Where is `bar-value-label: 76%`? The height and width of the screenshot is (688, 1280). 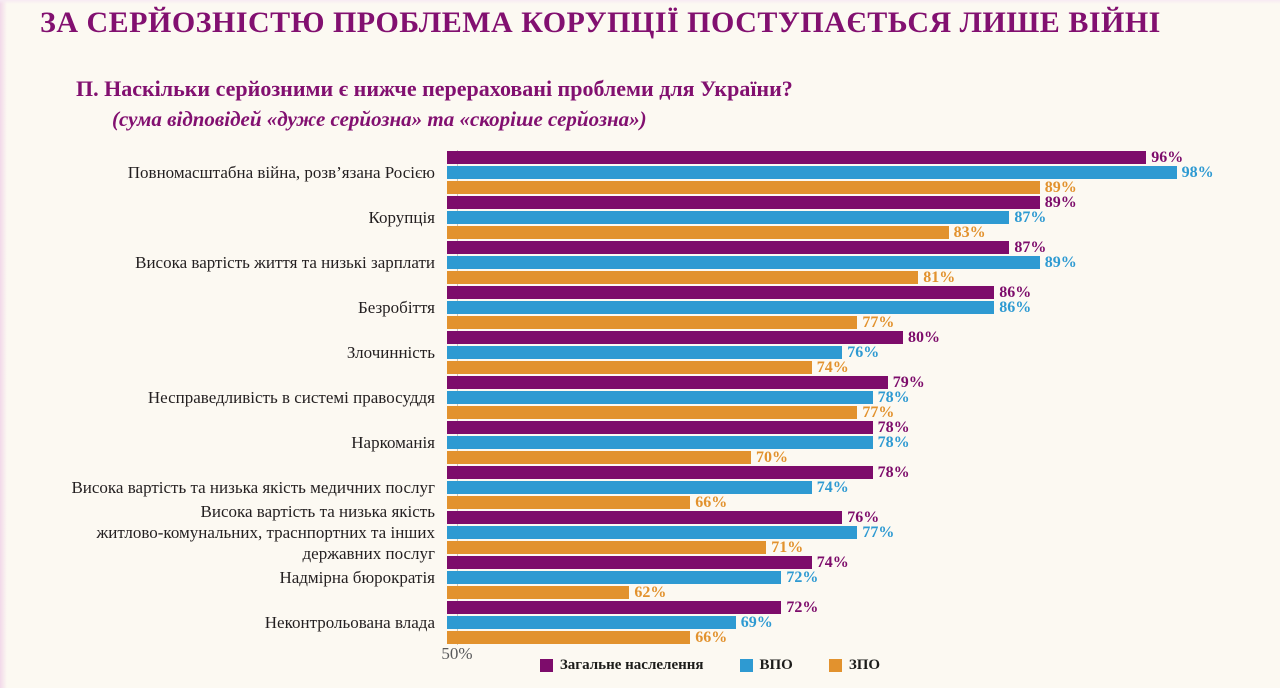 bar-value-label: 76% is located at coordinates (863, 517).